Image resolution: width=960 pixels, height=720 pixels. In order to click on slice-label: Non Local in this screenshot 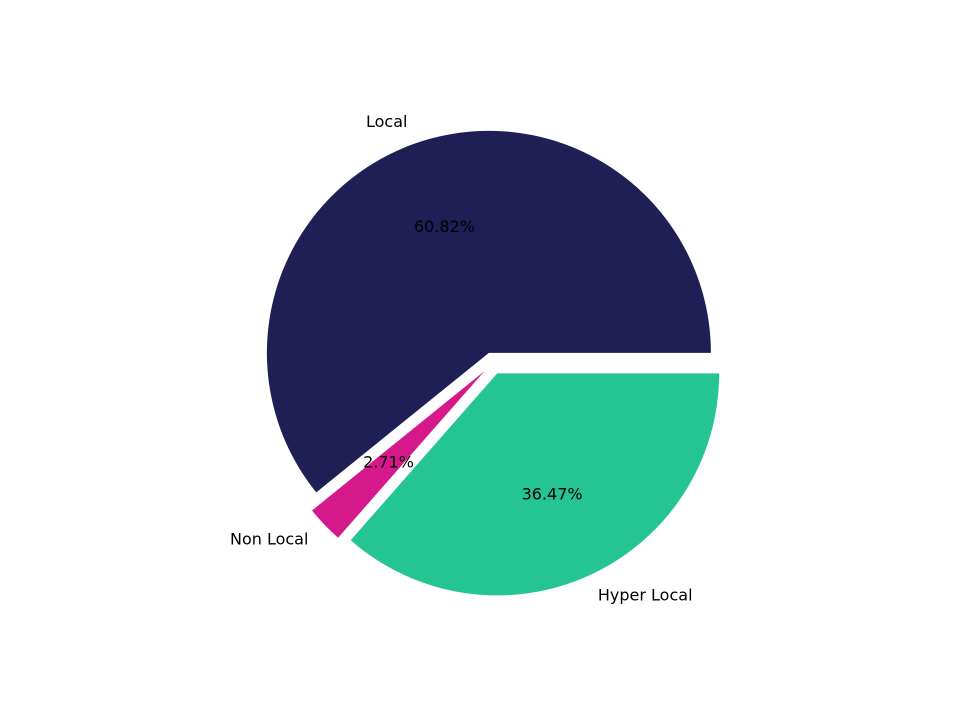, I will do `click(269, 539)`.